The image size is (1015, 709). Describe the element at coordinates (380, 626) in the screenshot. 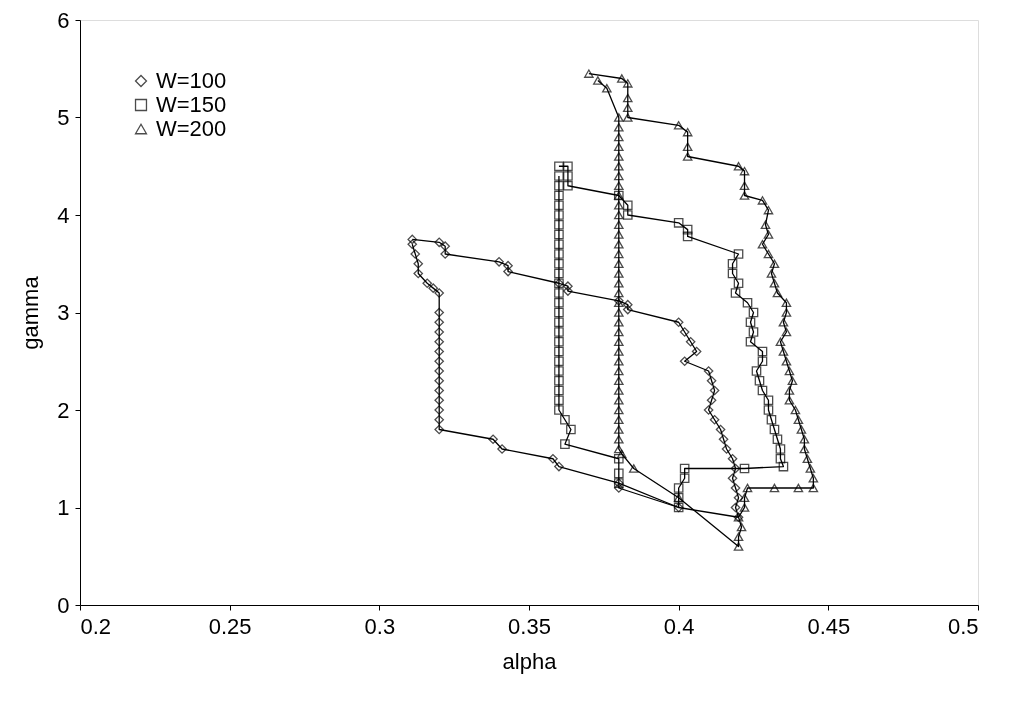

I see `x-tick-label: 0.3` at that location.